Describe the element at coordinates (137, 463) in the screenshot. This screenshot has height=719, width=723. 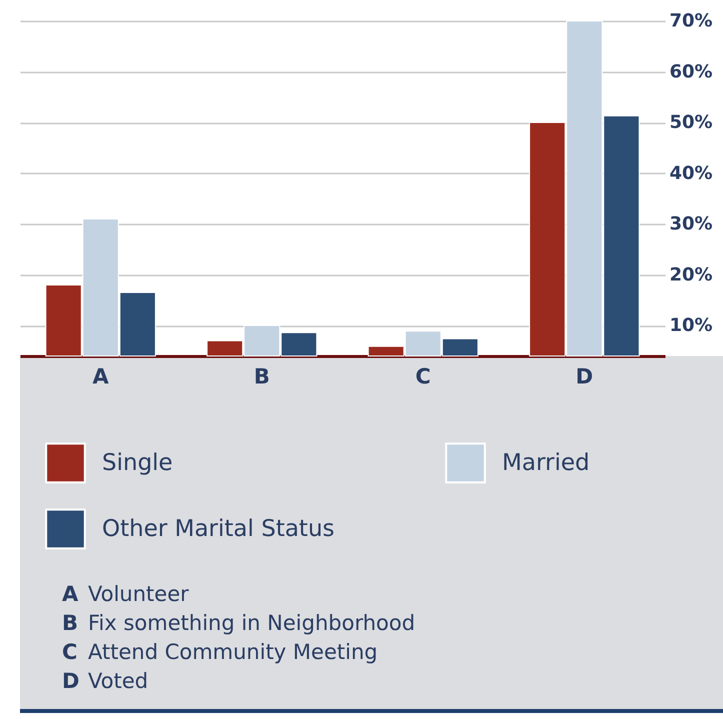
I see `legend-label: Single` at that location.